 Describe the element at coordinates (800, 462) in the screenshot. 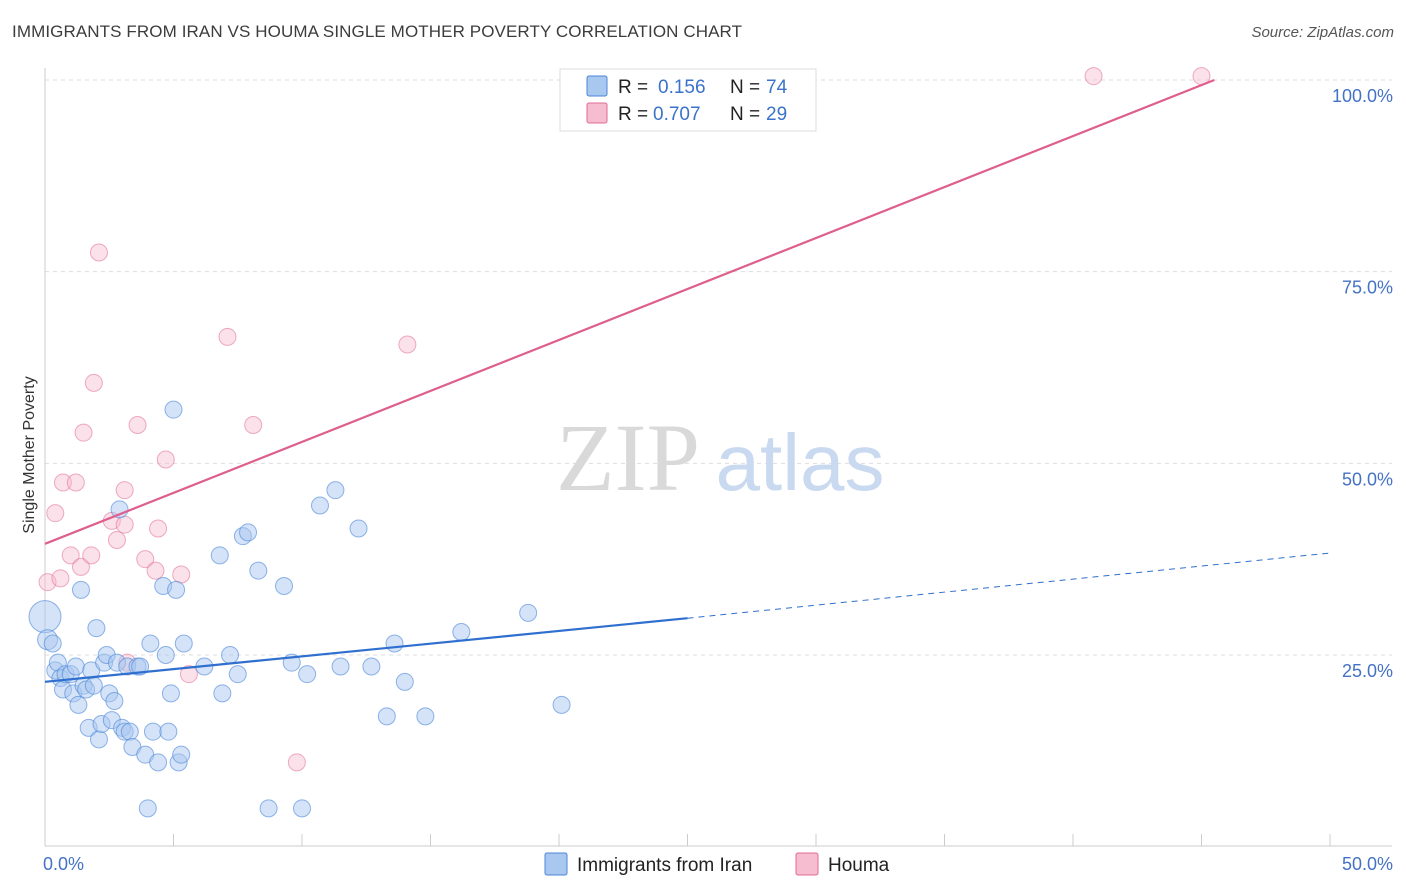

I see `watermark-atlas: atlas` at that location.